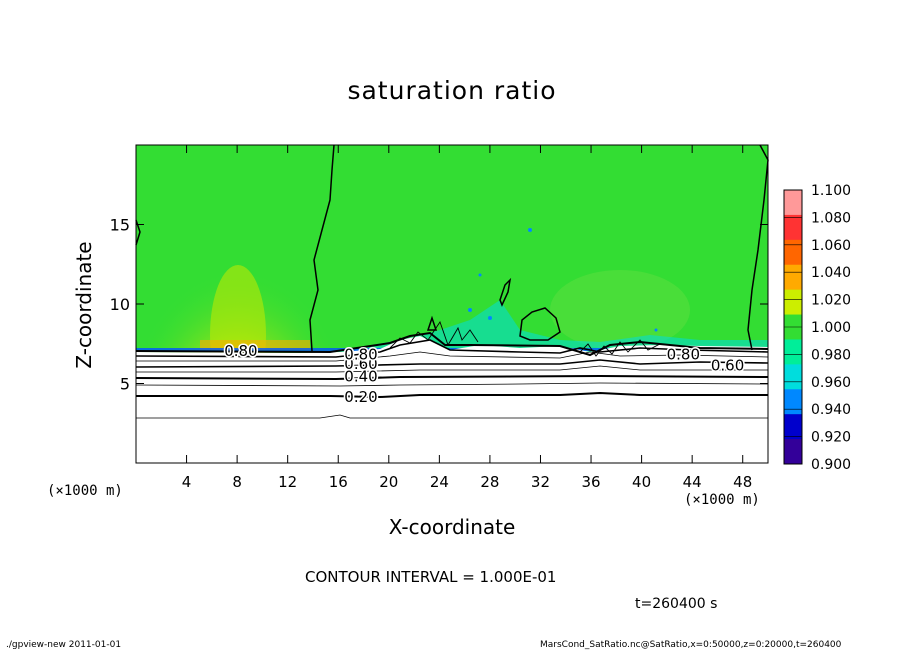 This screenshot has height=654, width=904. What do you see at coordinates (831, 301) in the screenshot?
I see `colorbar-label: 1.020` at bounding box center [831, 301].